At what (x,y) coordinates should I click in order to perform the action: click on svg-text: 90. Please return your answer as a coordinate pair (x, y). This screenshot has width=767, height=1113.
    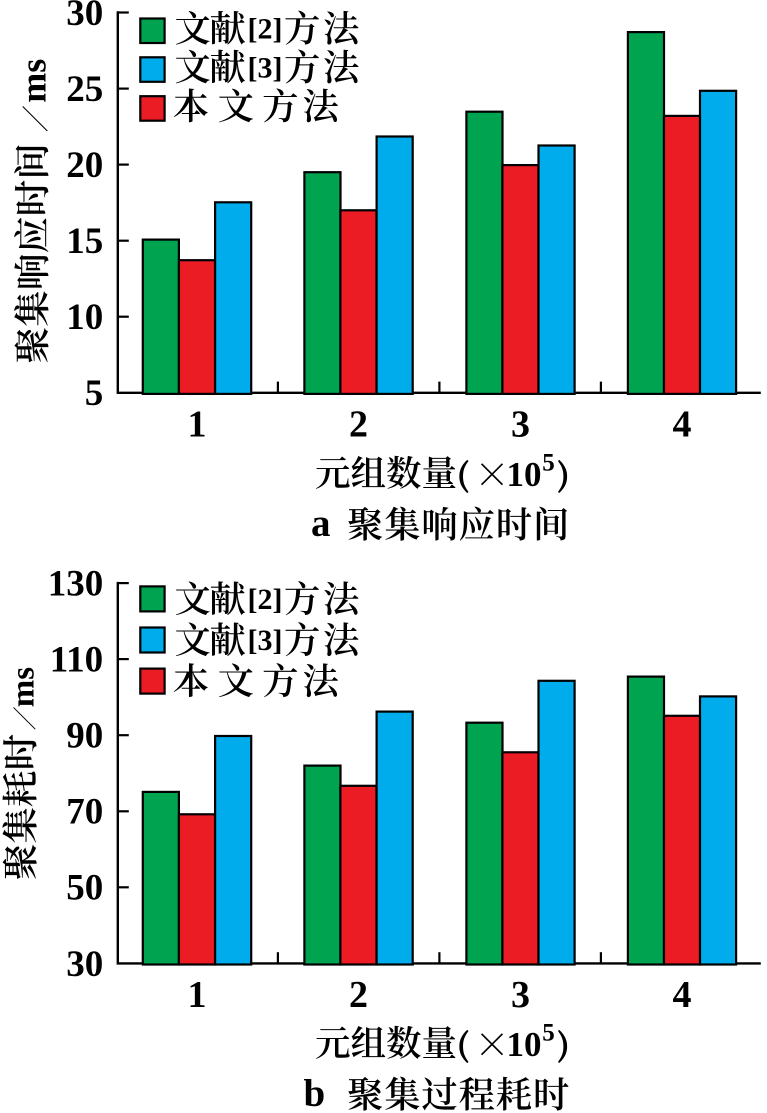
    Looking at the image, I should click on (84, 736).